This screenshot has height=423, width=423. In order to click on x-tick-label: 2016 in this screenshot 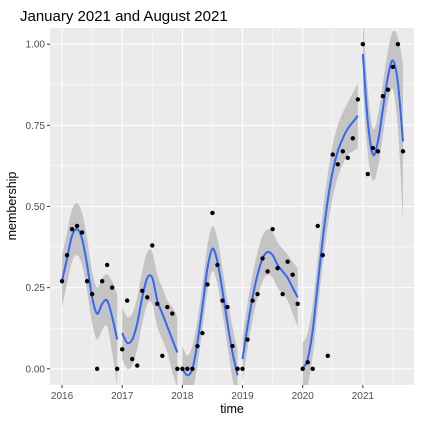, I will do `click(62, 396)`.